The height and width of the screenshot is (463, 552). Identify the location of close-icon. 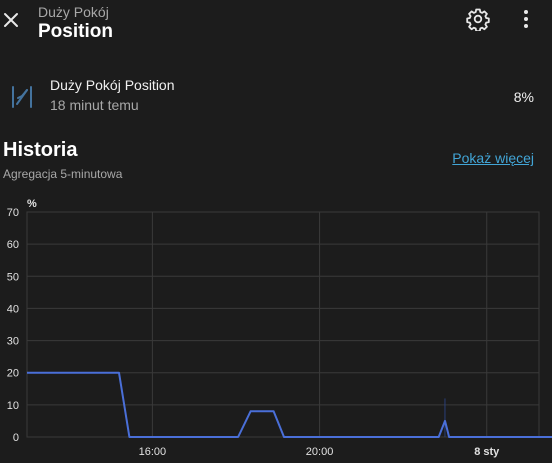
(11, 20).